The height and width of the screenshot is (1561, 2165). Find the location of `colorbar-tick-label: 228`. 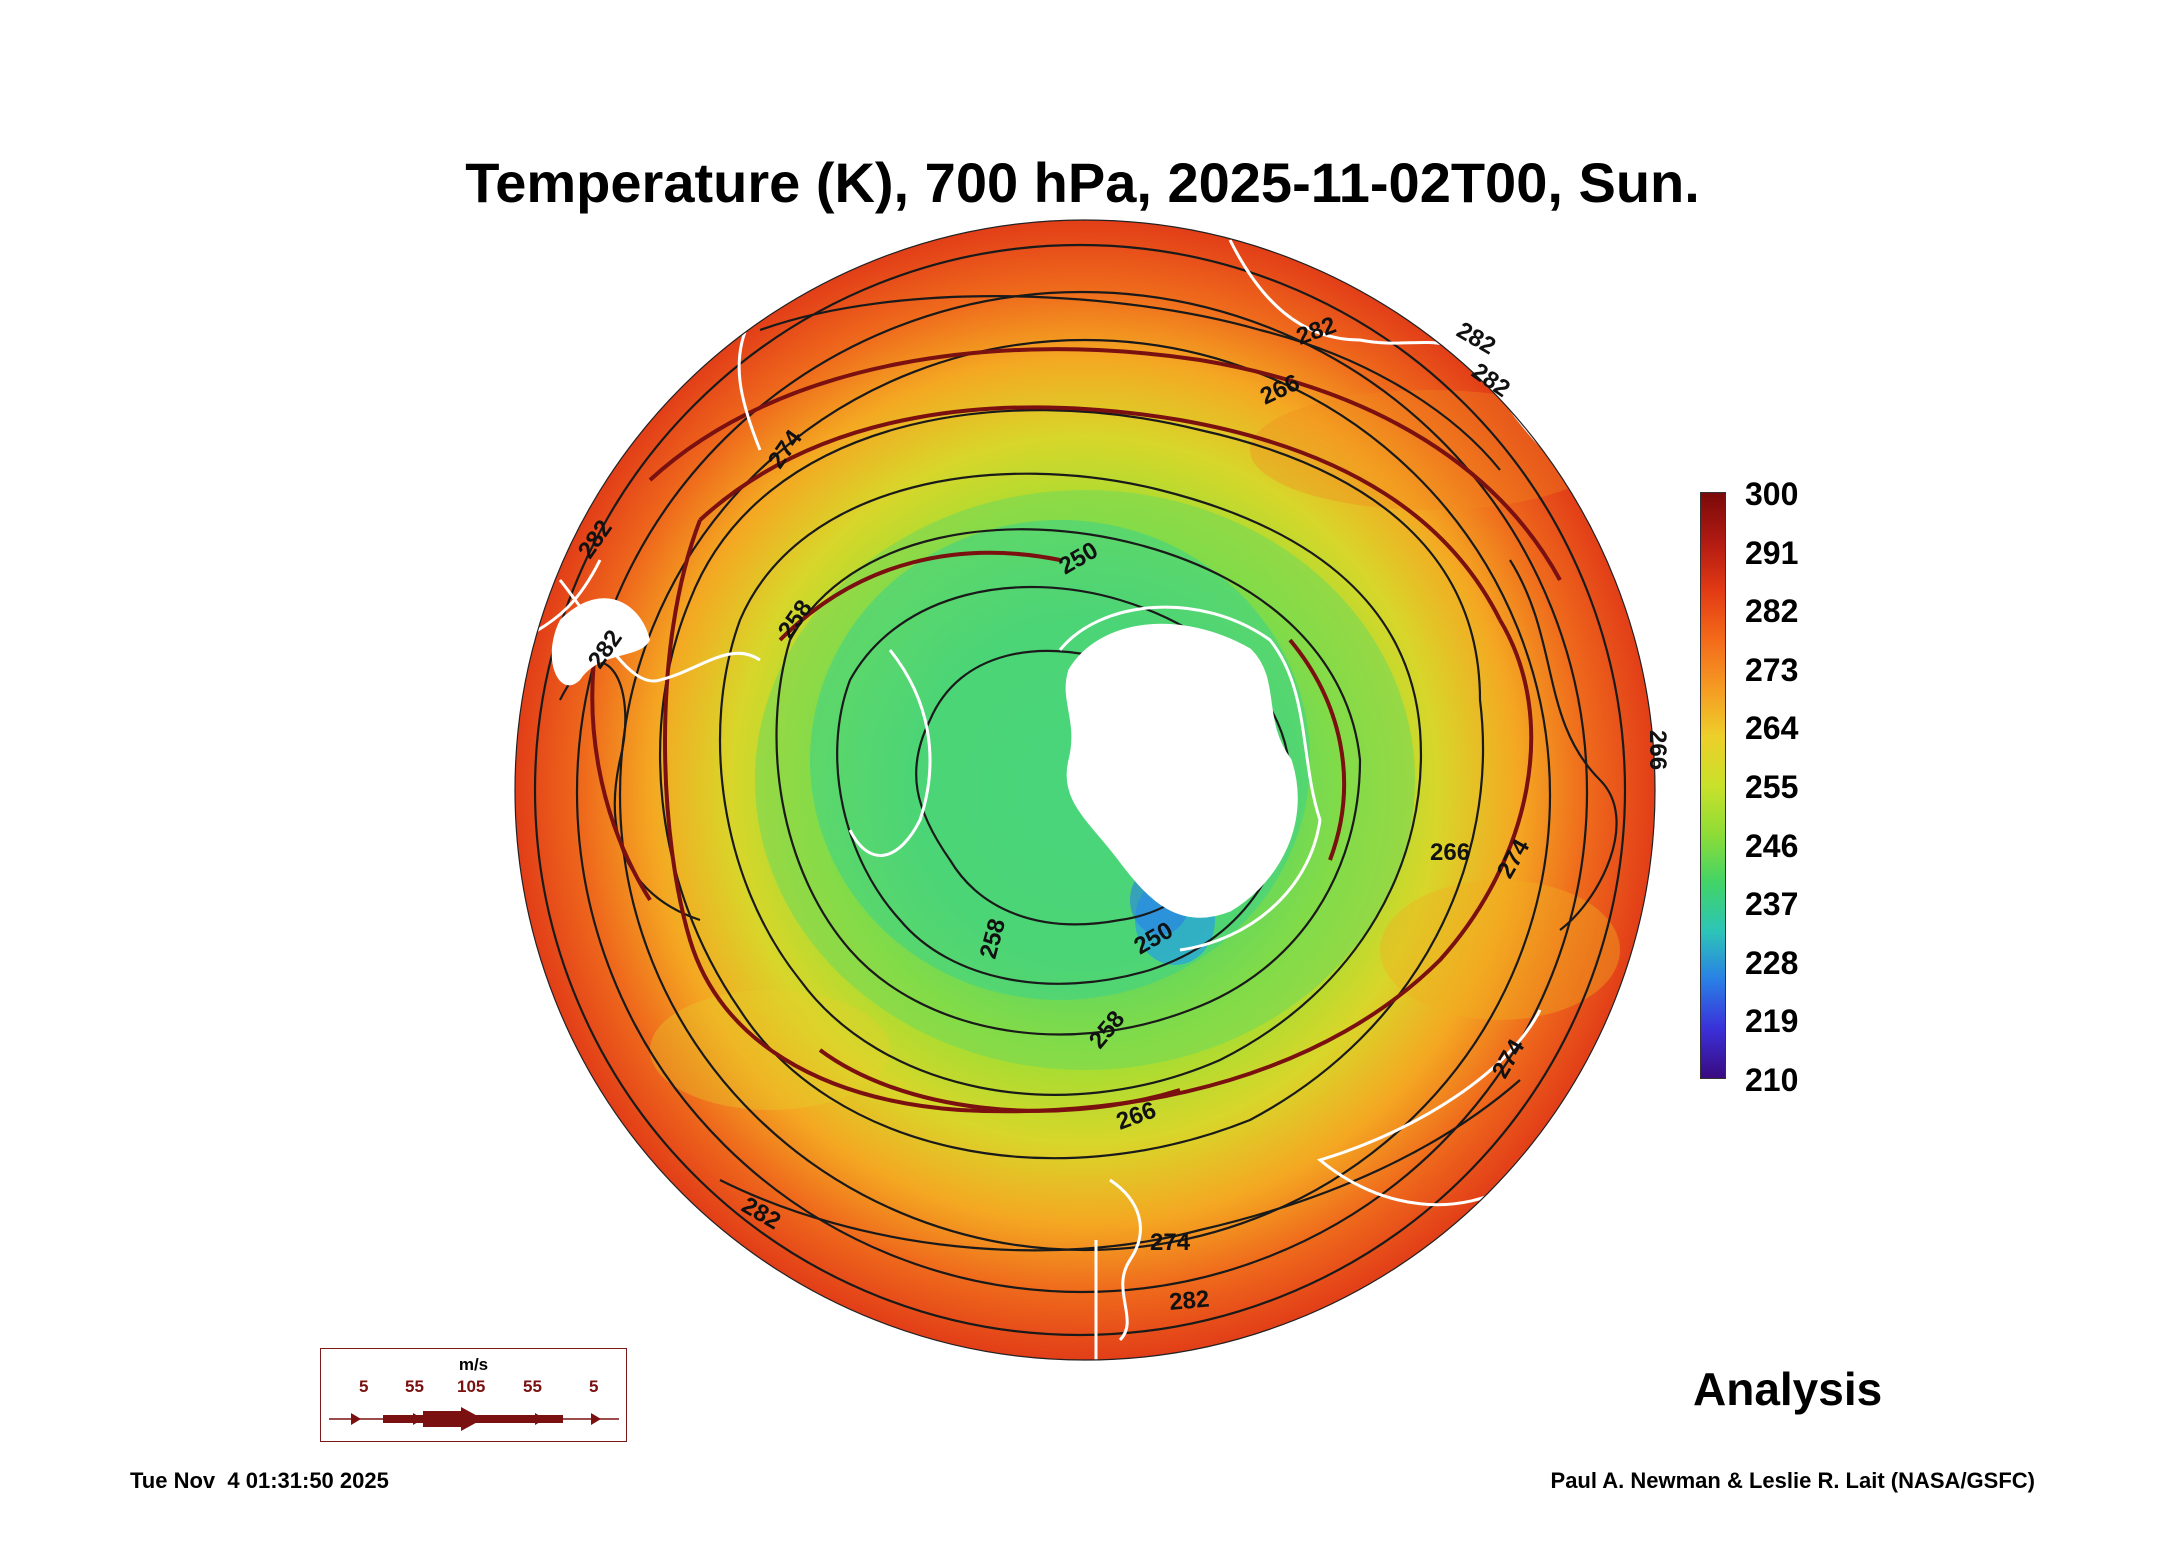

colorbar-tick-label: 228 is located at coordinates (1772, 962).